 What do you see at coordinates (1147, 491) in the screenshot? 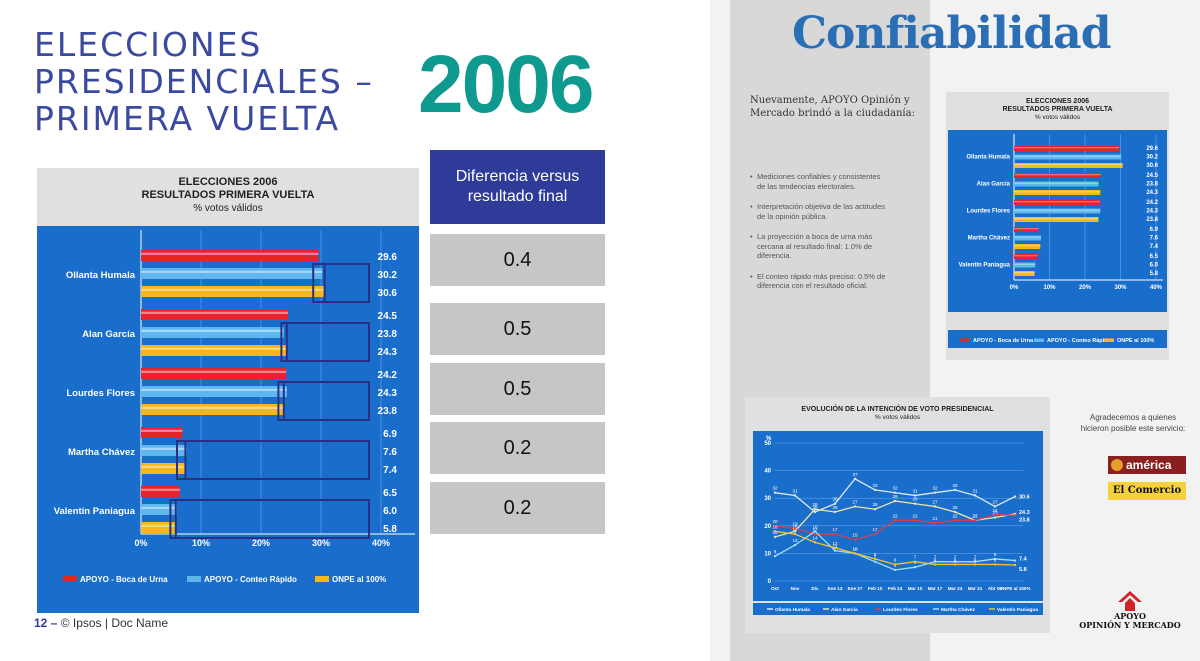
I see `el-comercio-logo: El Comercio` at bounding box center [1147, 491].